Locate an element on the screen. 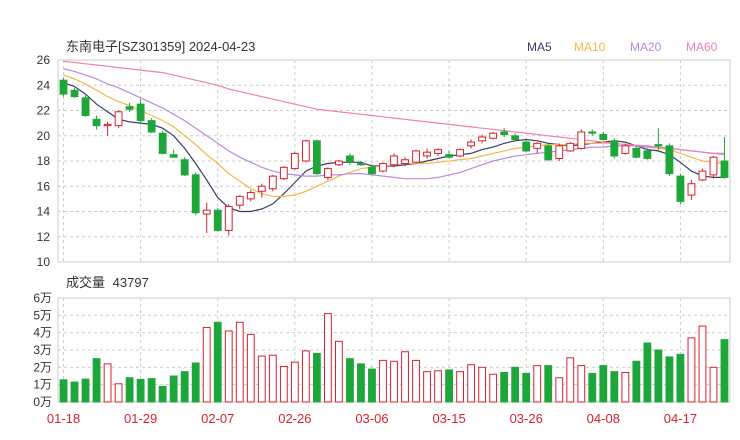 The image size is (740, 440). chart-title: 东南电子[SZ301359] 2024-04-23 is located at coordinates (160, 46).